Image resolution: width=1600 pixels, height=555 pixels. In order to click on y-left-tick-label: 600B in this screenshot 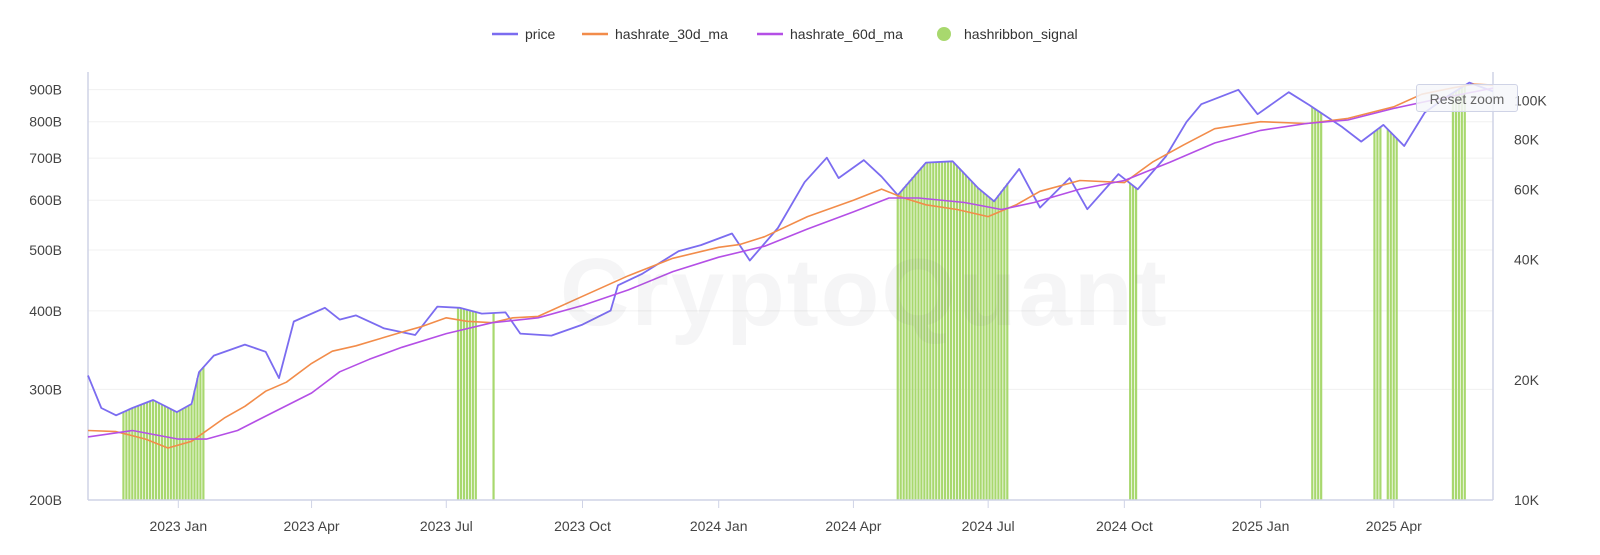, I will do `click(45, 200)`.